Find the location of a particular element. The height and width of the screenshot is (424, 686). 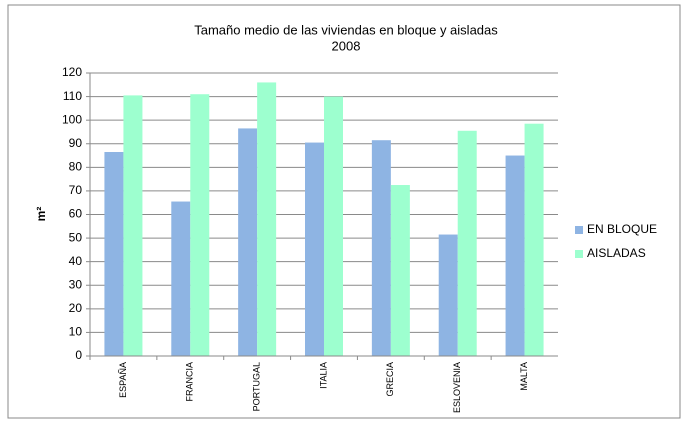

y-tick-label: 0 is located at coordinates (78, 355).